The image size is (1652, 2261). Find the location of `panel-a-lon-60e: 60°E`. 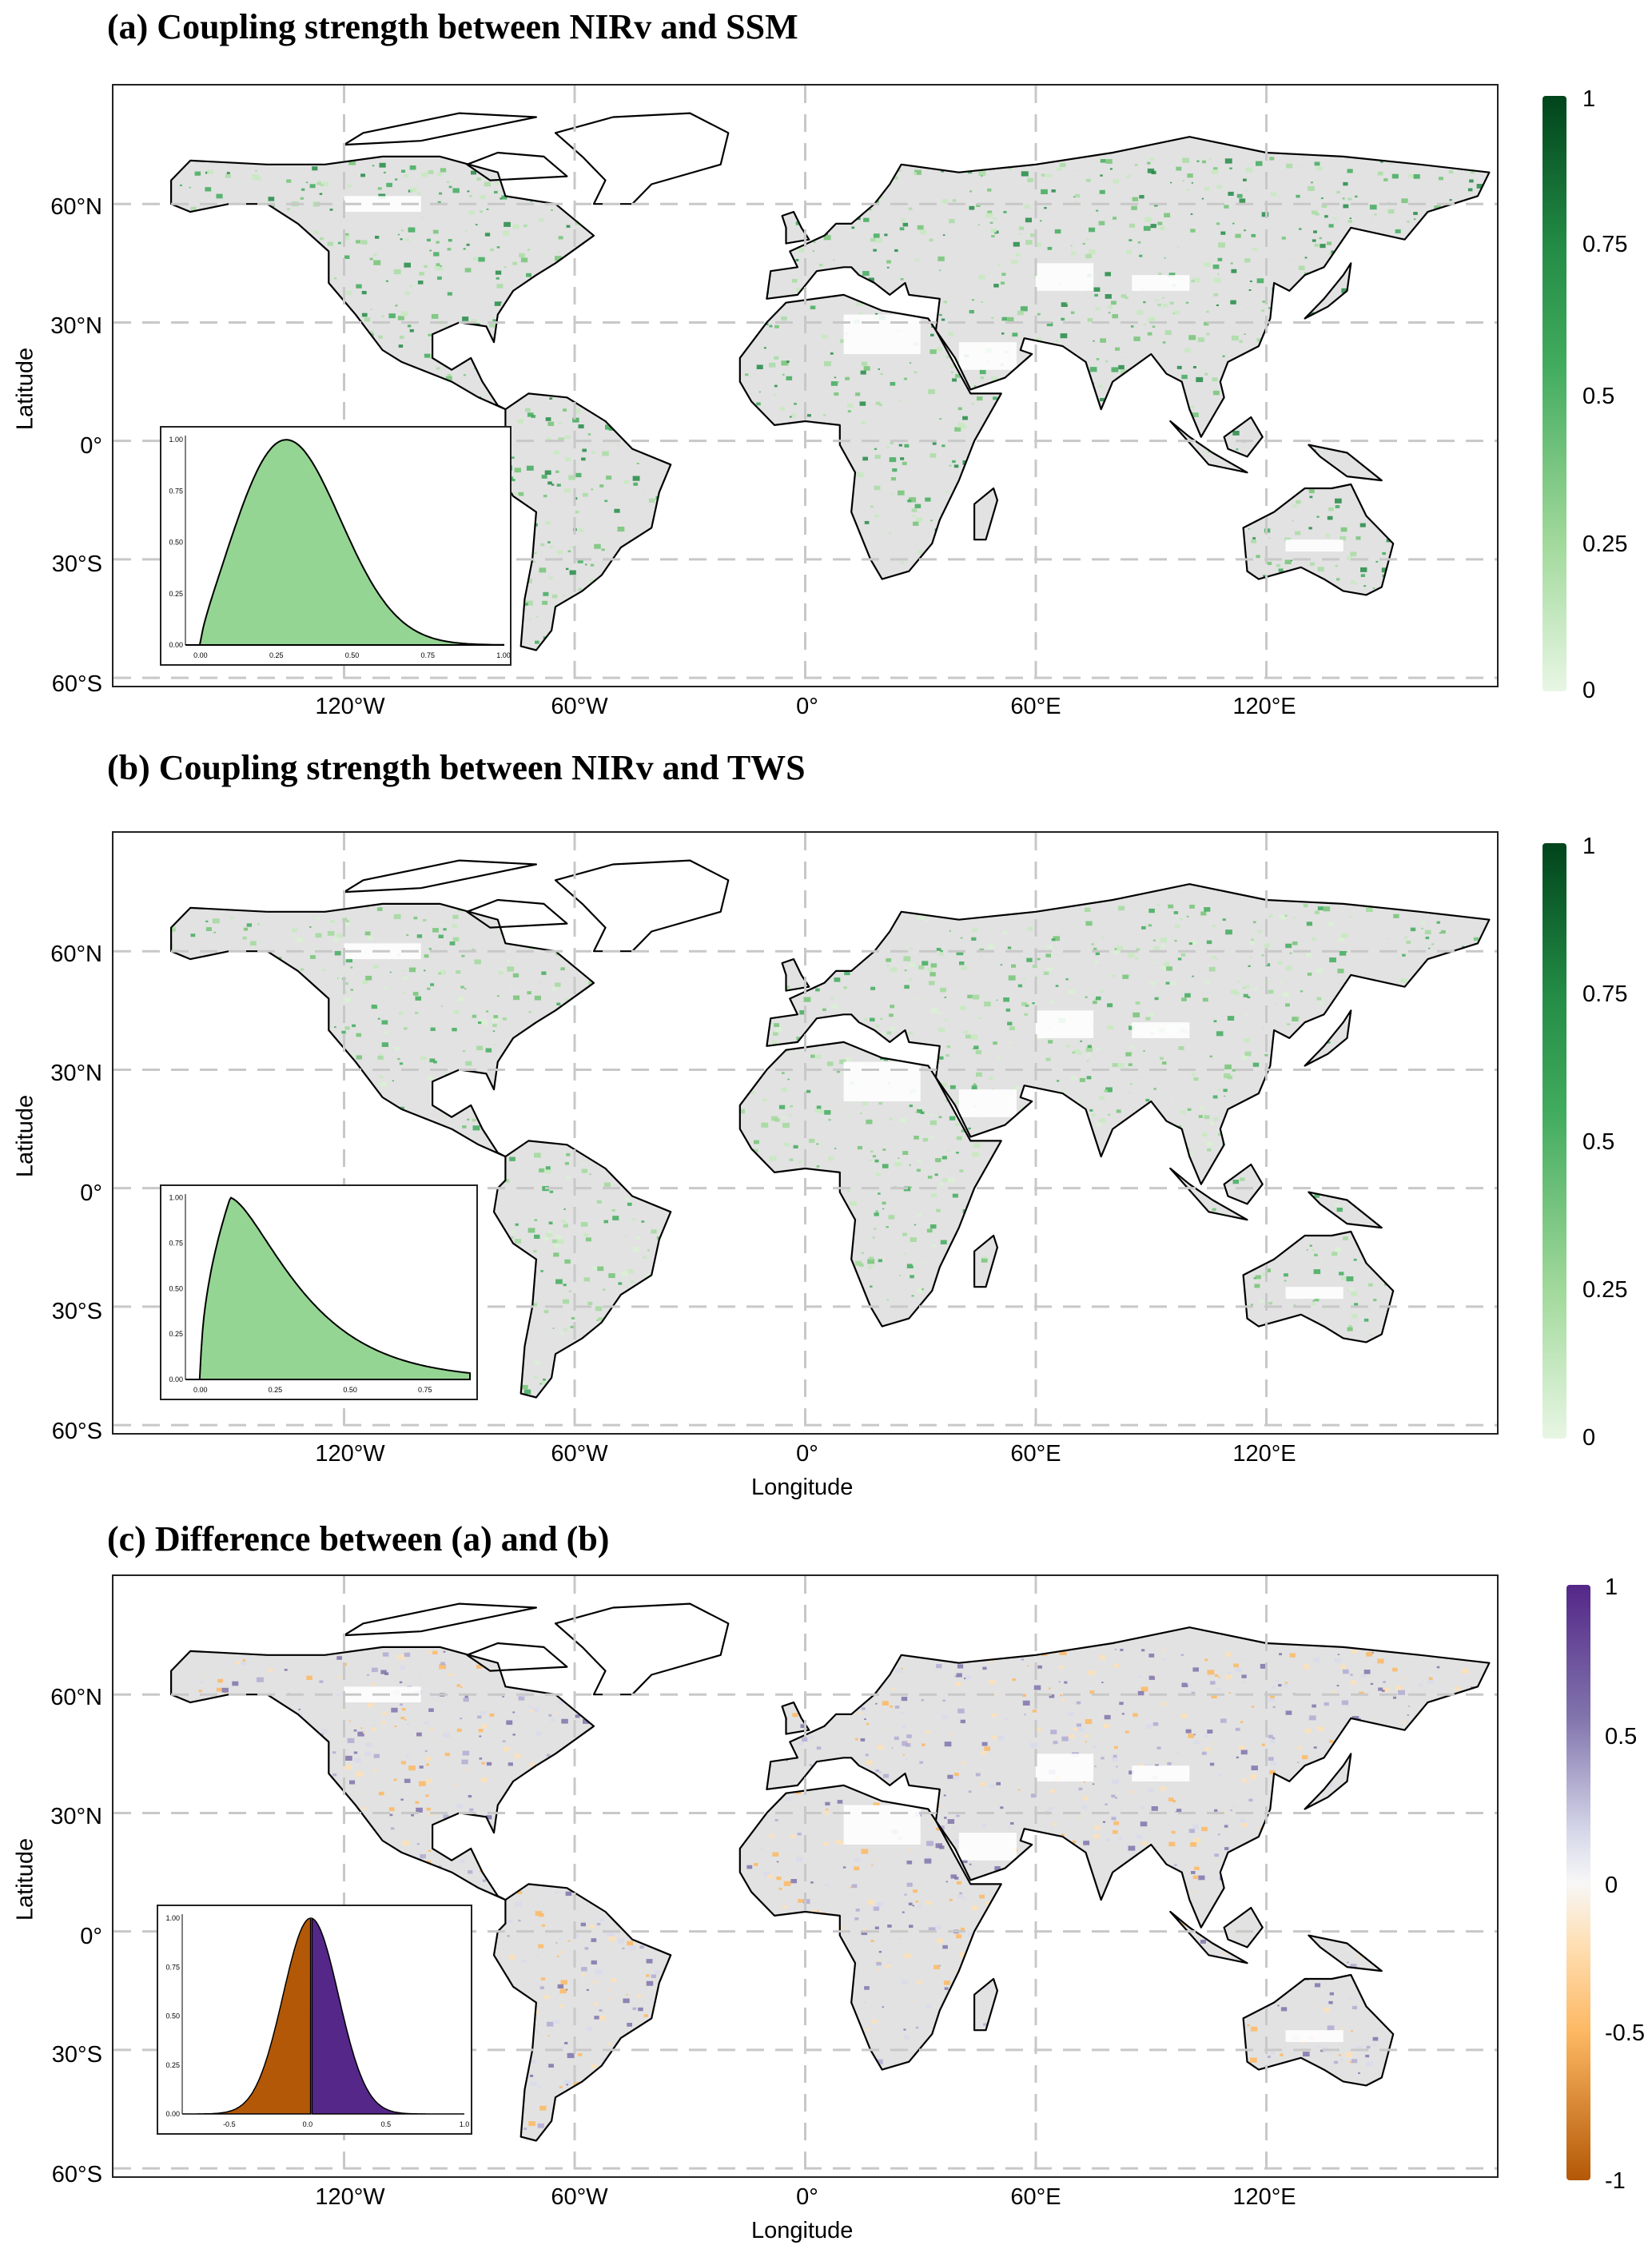

panel-a-lon-60e: 60°E is located at coordinates (1035, 706).